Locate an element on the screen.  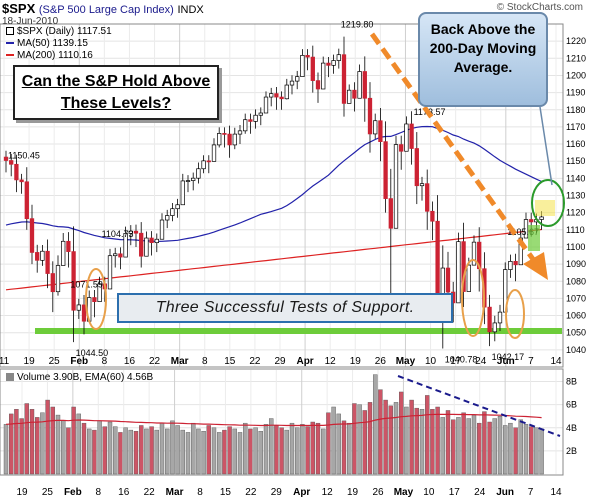
price-label: 1040.78 is located at coordinates (461, 360).